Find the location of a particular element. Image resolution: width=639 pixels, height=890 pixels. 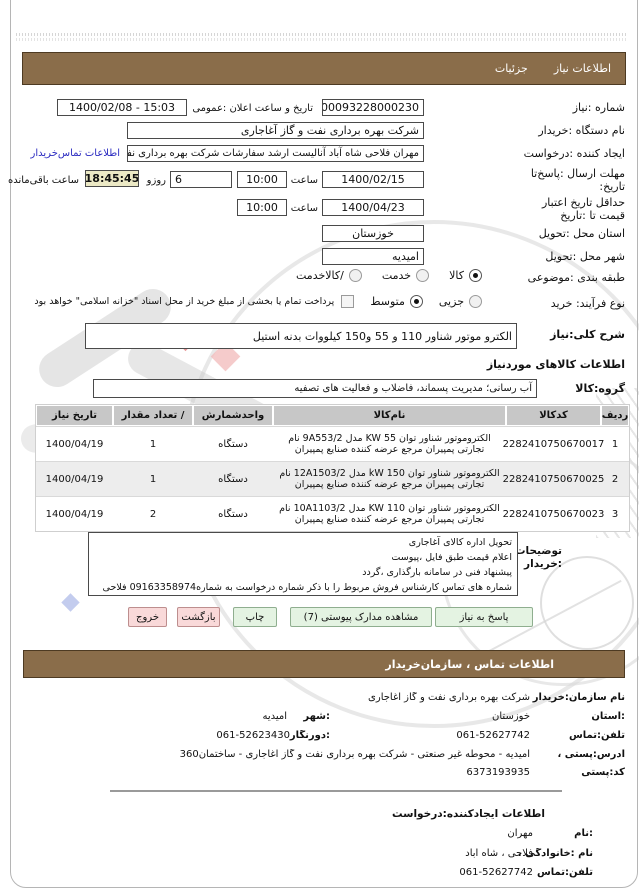

radio-goods: کالا is located at coordinates (465, 275).